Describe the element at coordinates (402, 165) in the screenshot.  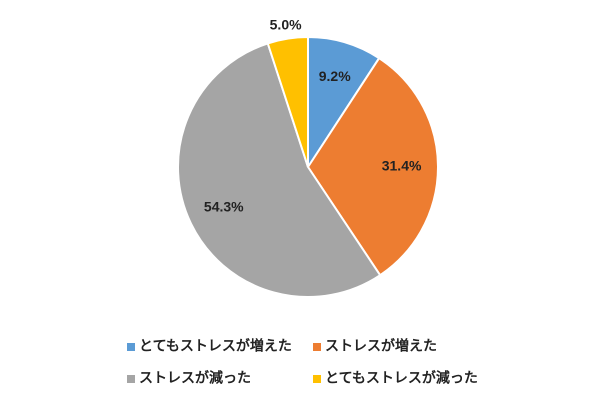
I see `data-label: 31.4%` at that location.